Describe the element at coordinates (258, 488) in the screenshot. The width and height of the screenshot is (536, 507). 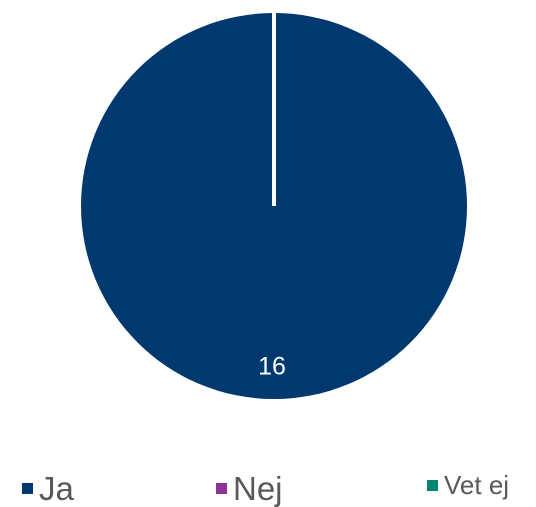
I see `legend-label-nej: Nej` at that location.